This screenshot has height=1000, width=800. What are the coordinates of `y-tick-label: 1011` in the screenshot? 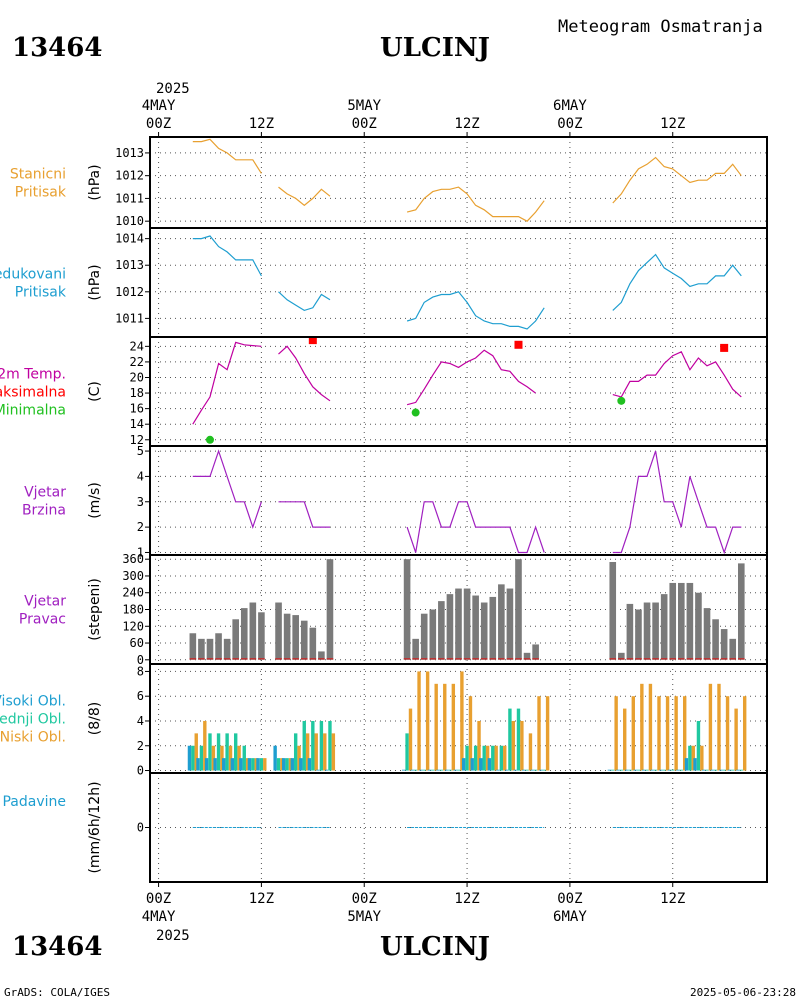 It's located at (129, 318).